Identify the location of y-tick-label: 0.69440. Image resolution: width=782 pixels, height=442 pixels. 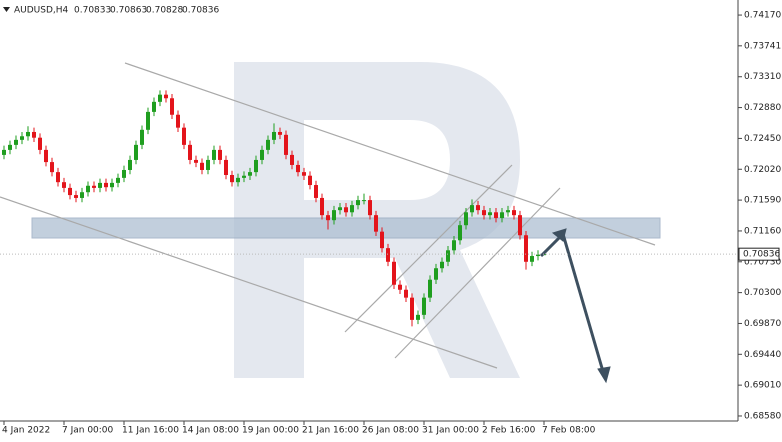
(762, 355).